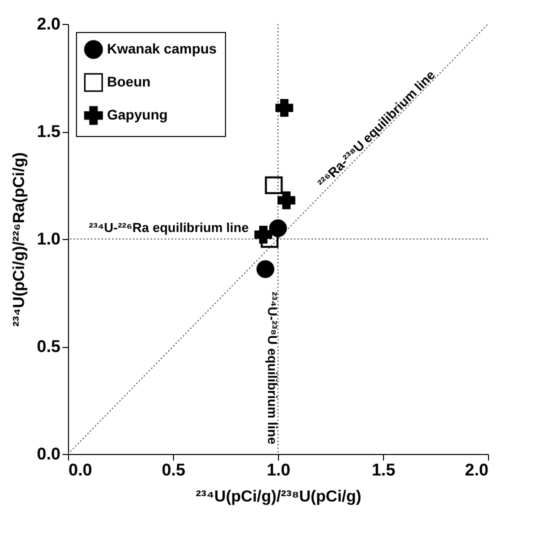 The width and height of the screenshot is (542, 536). I want to click on legend-label: Kwanak campus, so click(162, 48).